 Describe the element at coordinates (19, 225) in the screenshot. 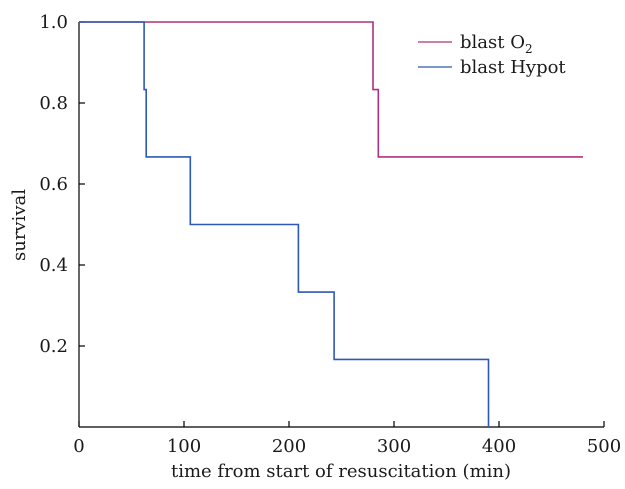

I see `y-axis-label: survival` at that location.